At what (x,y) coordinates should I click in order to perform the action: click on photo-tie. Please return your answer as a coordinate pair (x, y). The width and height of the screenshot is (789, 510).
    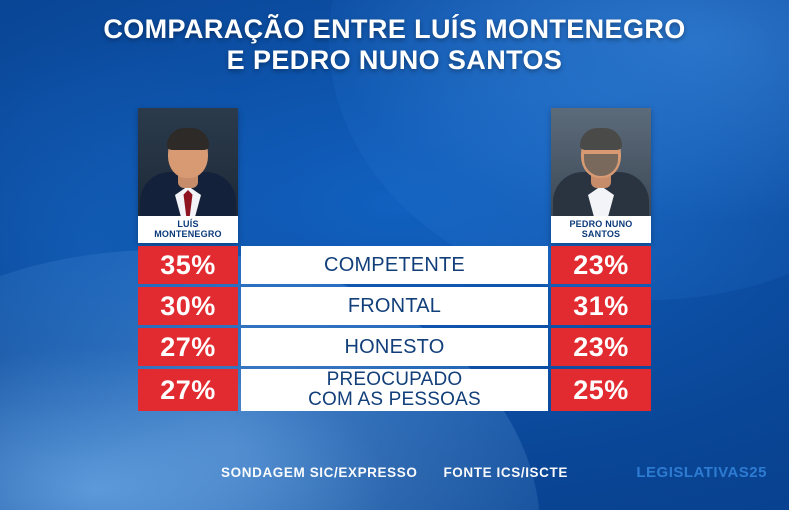
    Looking at the image, I should click on (188, 203).